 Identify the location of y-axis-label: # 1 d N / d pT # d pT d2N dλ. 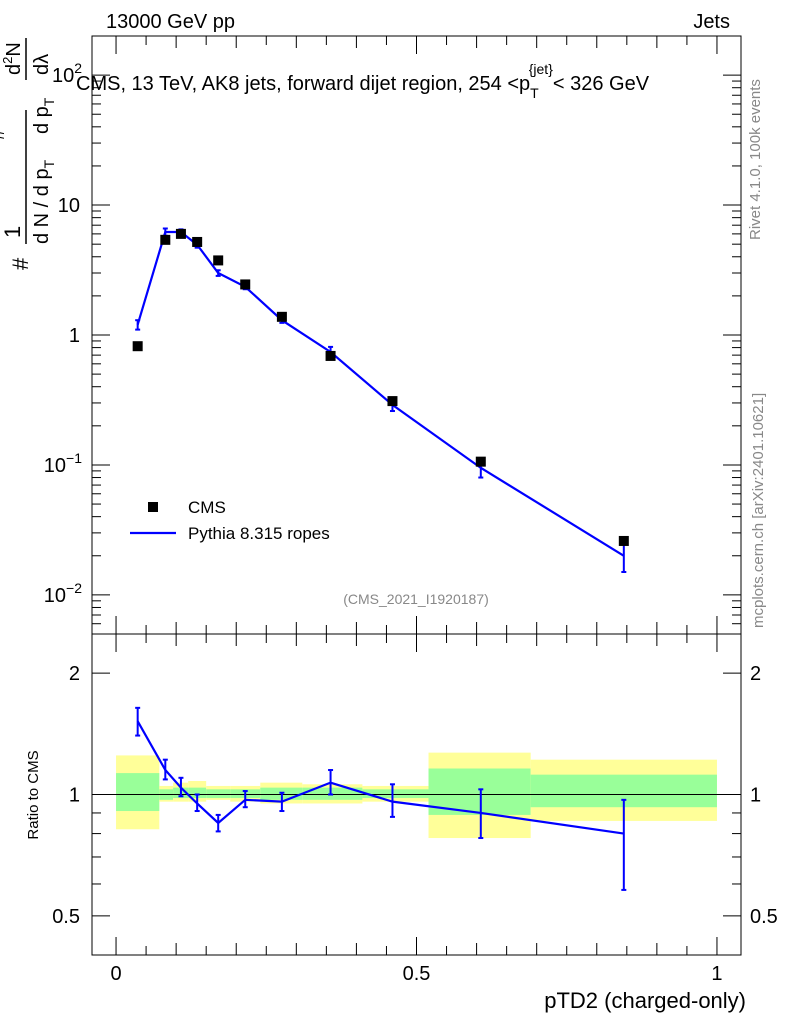
(28, 154).